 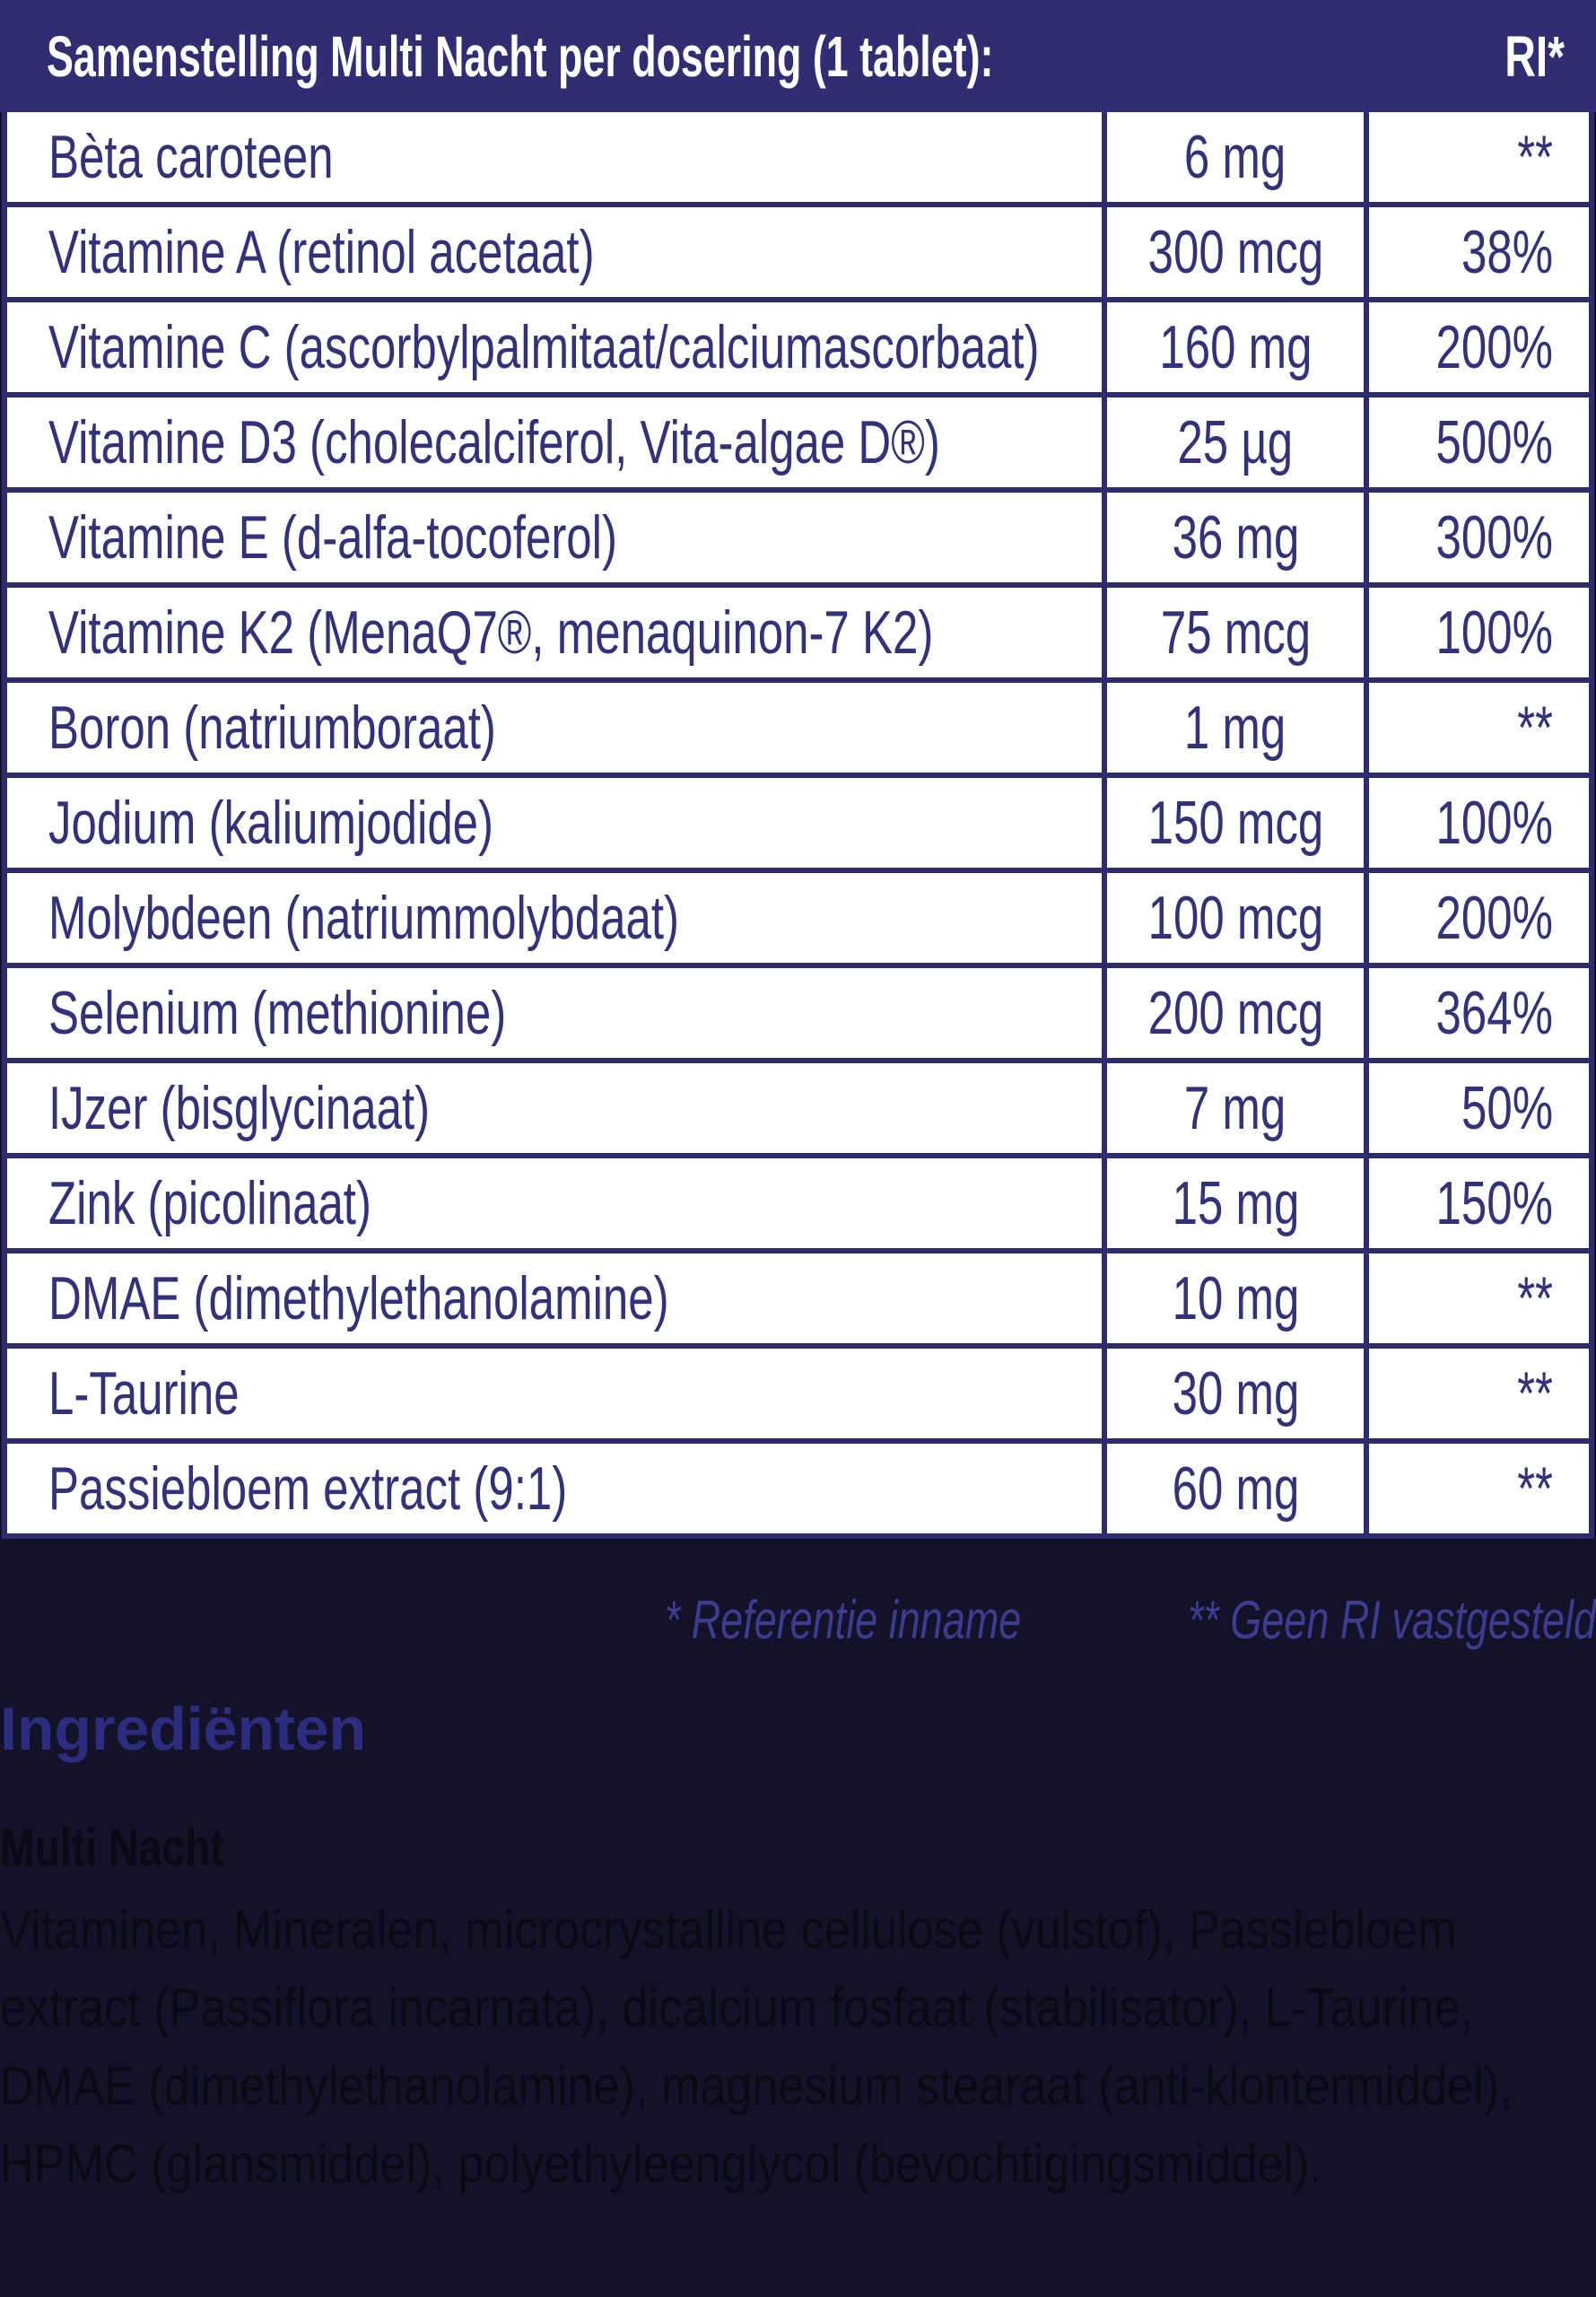 What do you see at coordinates (1476, 442) in the screenshot?
I see `ingredient-ri: 500%` at bounding box center [1476, 442].